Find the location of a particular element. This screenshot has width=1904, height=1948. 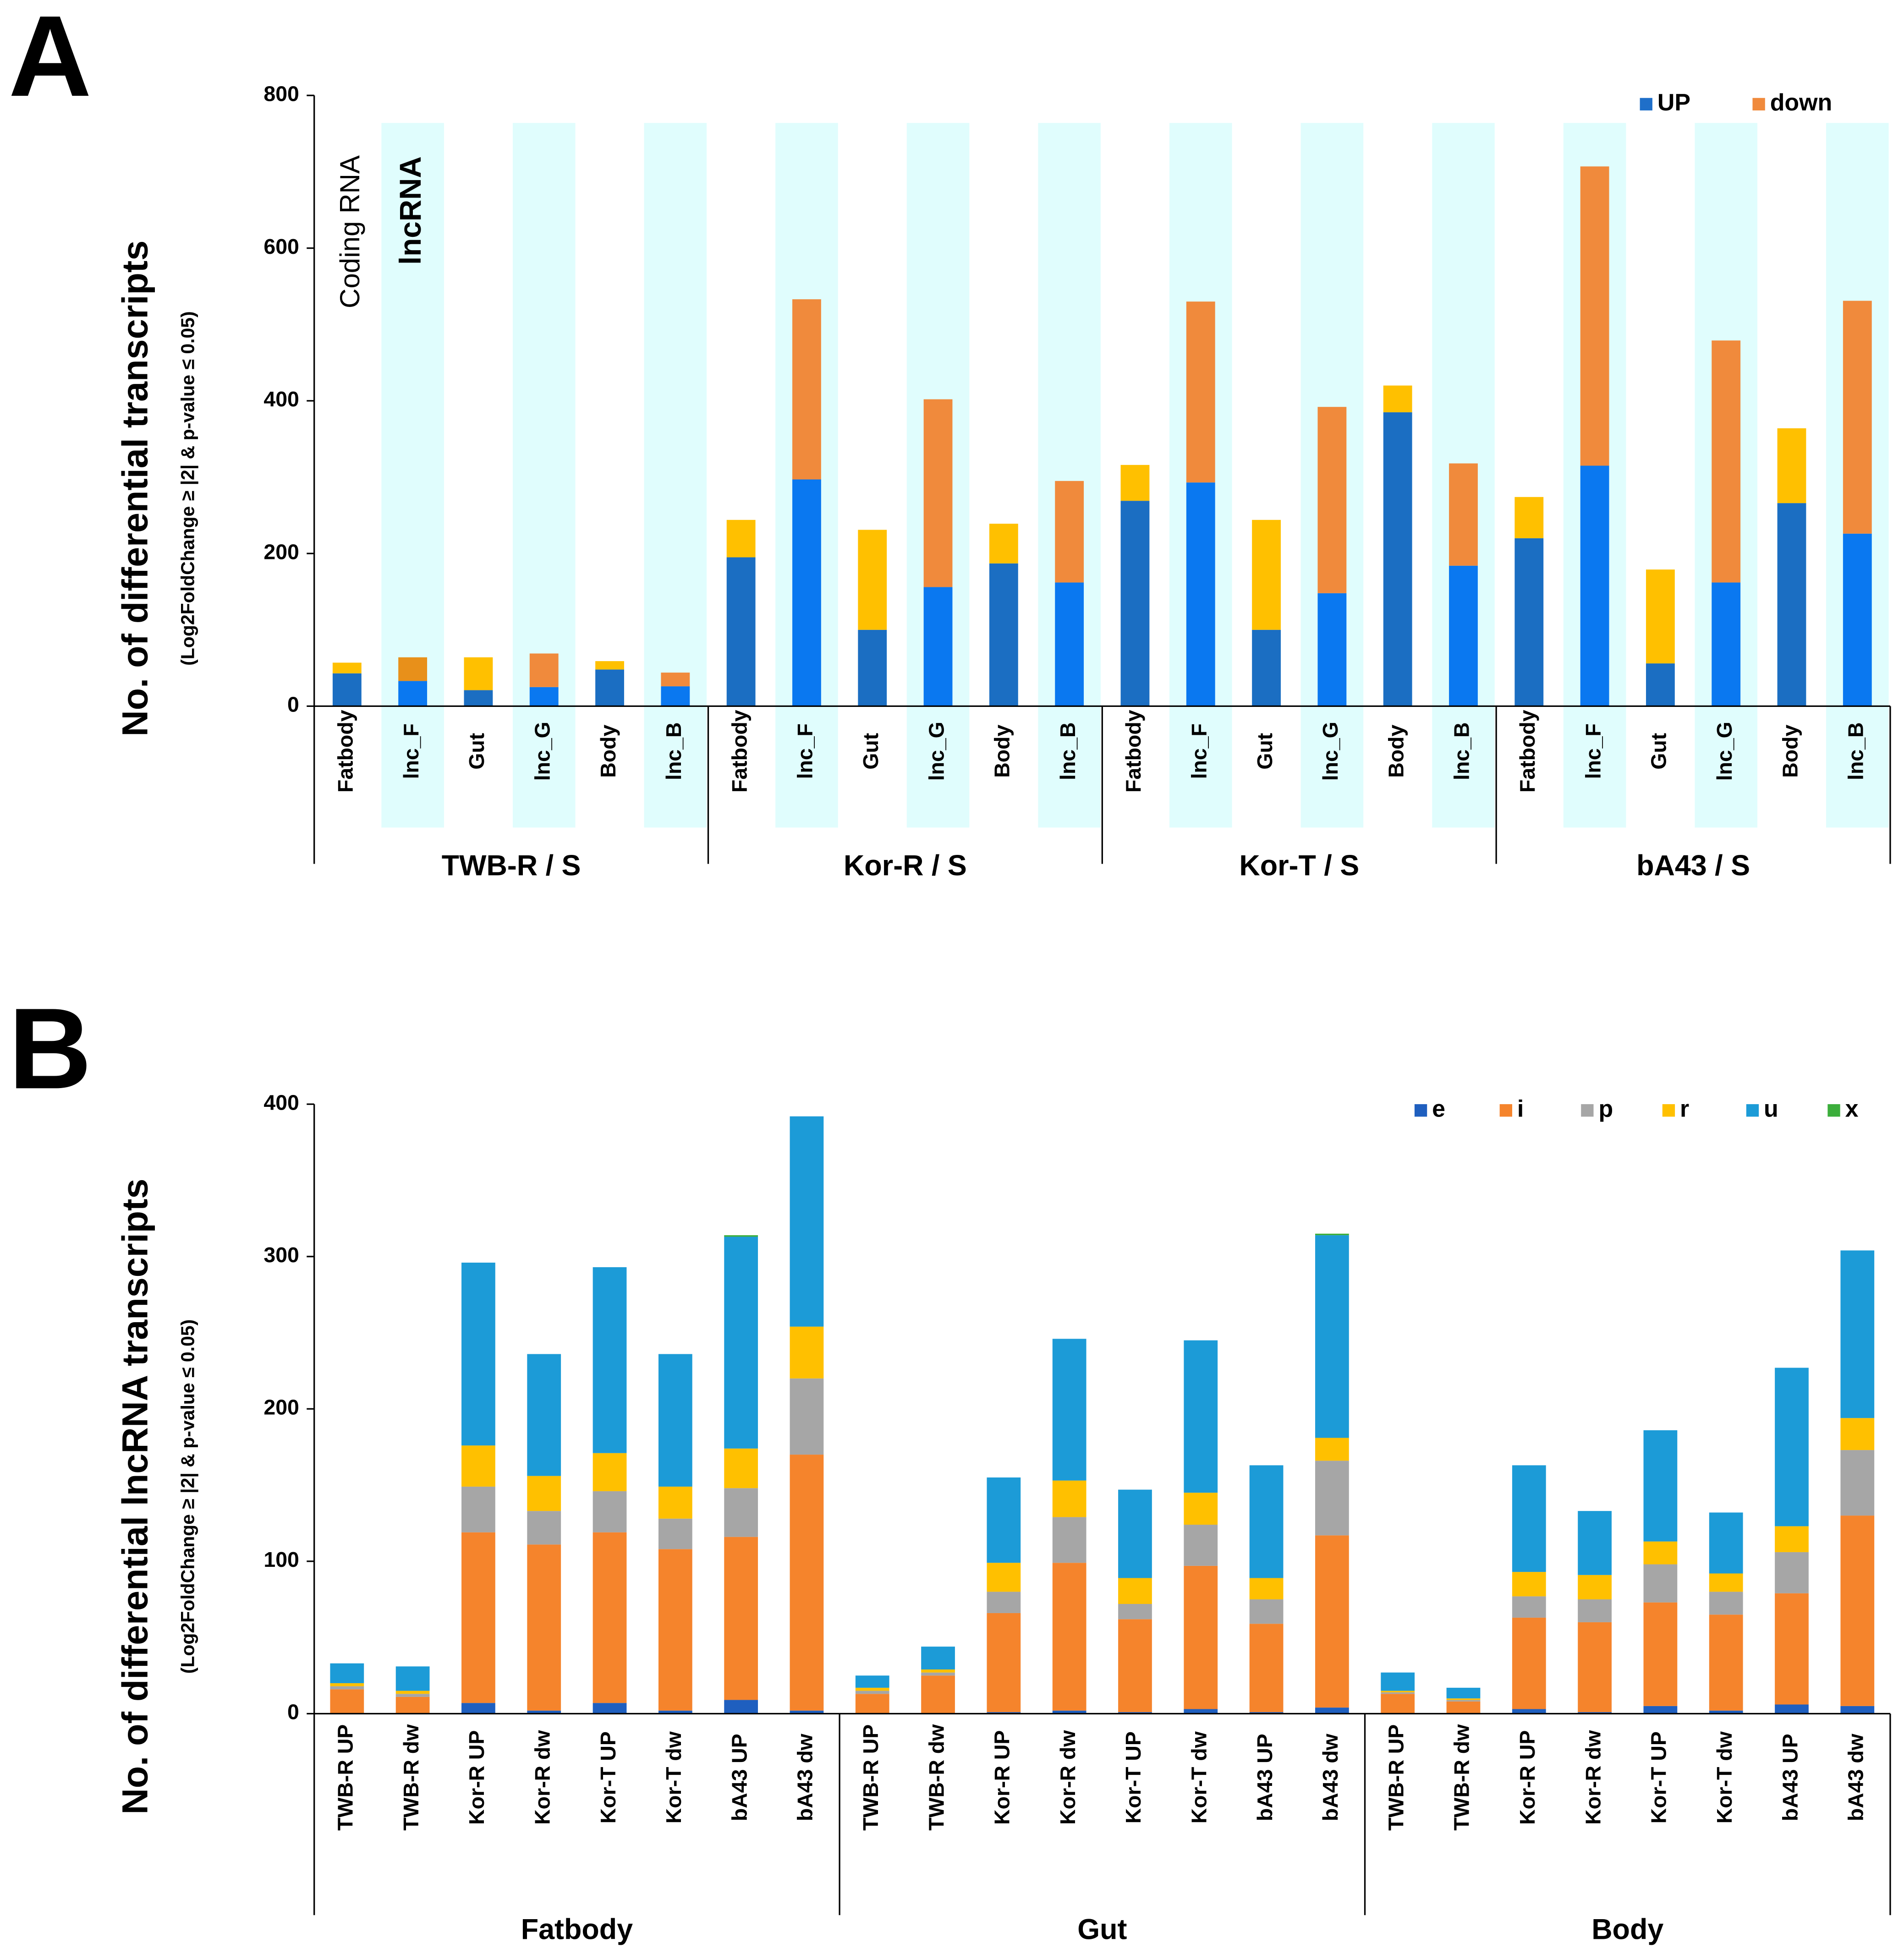

y-axis-label: No. of differential lncRNA transcripts is located at coordinates (134, 1497).